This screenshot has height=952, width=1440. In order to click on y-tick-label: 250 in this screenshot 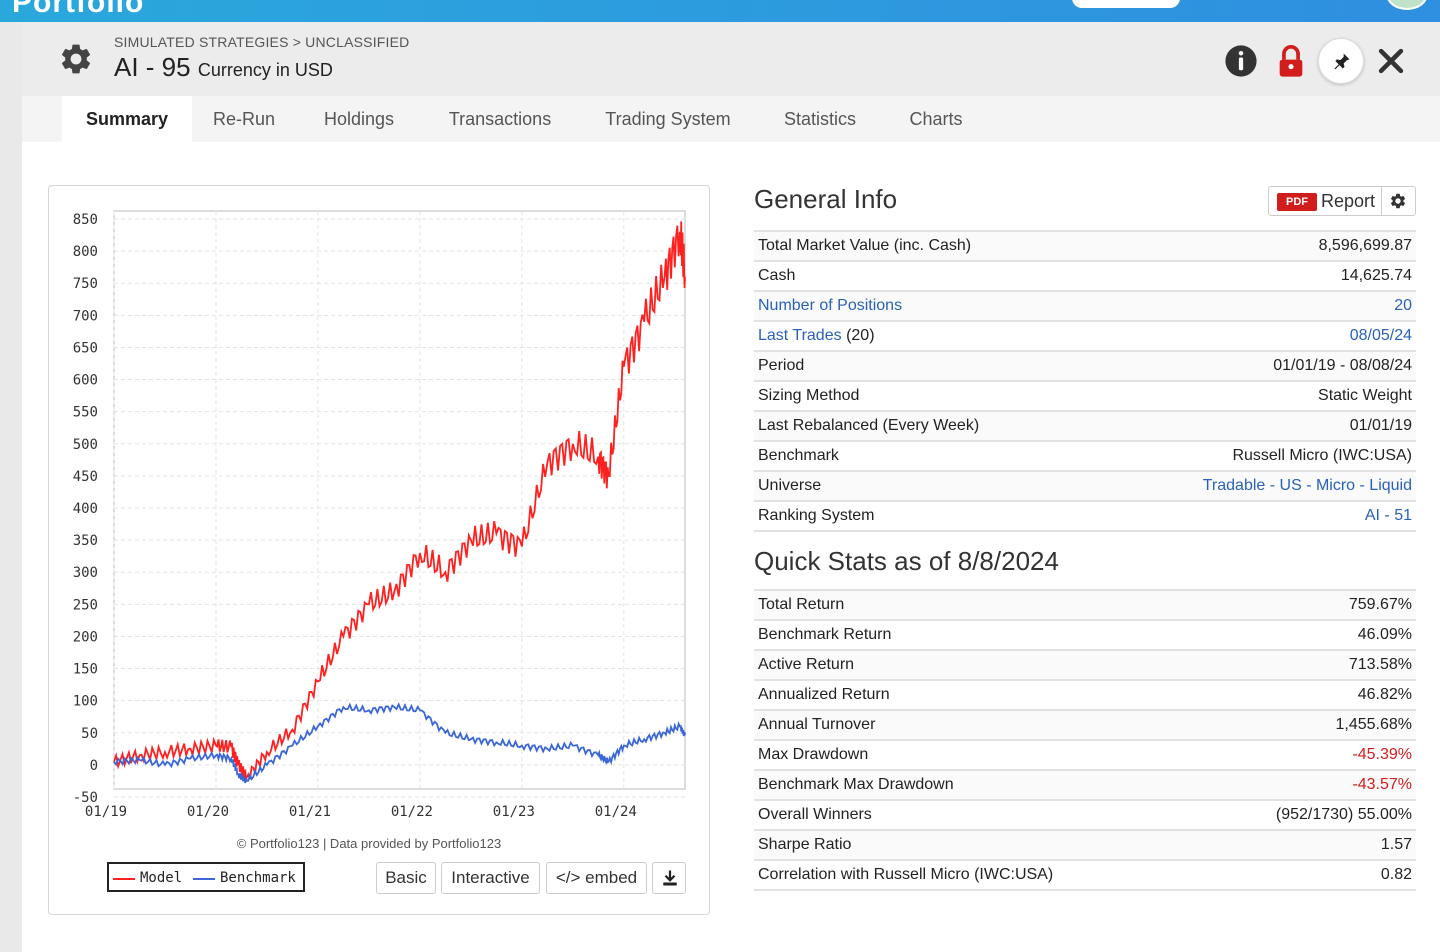, I will do `click(85, 605)`.